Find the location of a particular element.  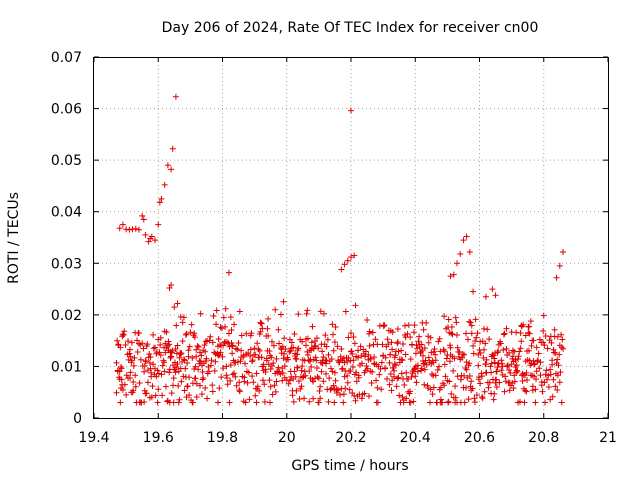

x-tick-label: 20 is located at coordinates (287, 438).